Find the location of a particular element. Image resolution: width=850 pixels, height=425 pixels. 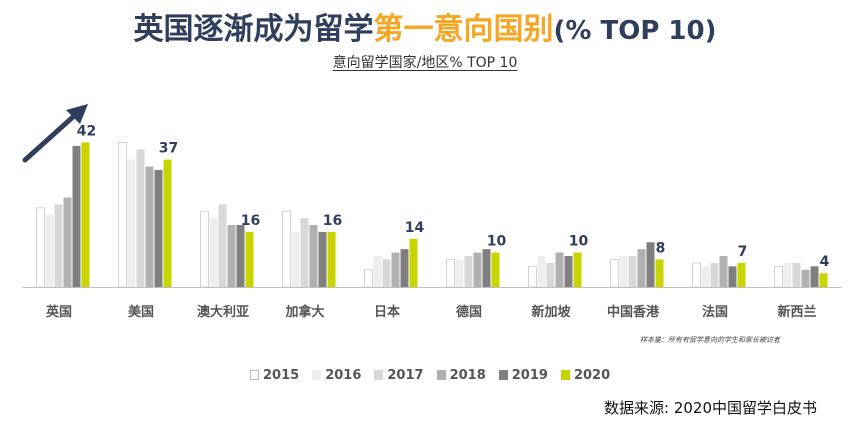

data-label-4: 14 is located at coordinates (415, 228).